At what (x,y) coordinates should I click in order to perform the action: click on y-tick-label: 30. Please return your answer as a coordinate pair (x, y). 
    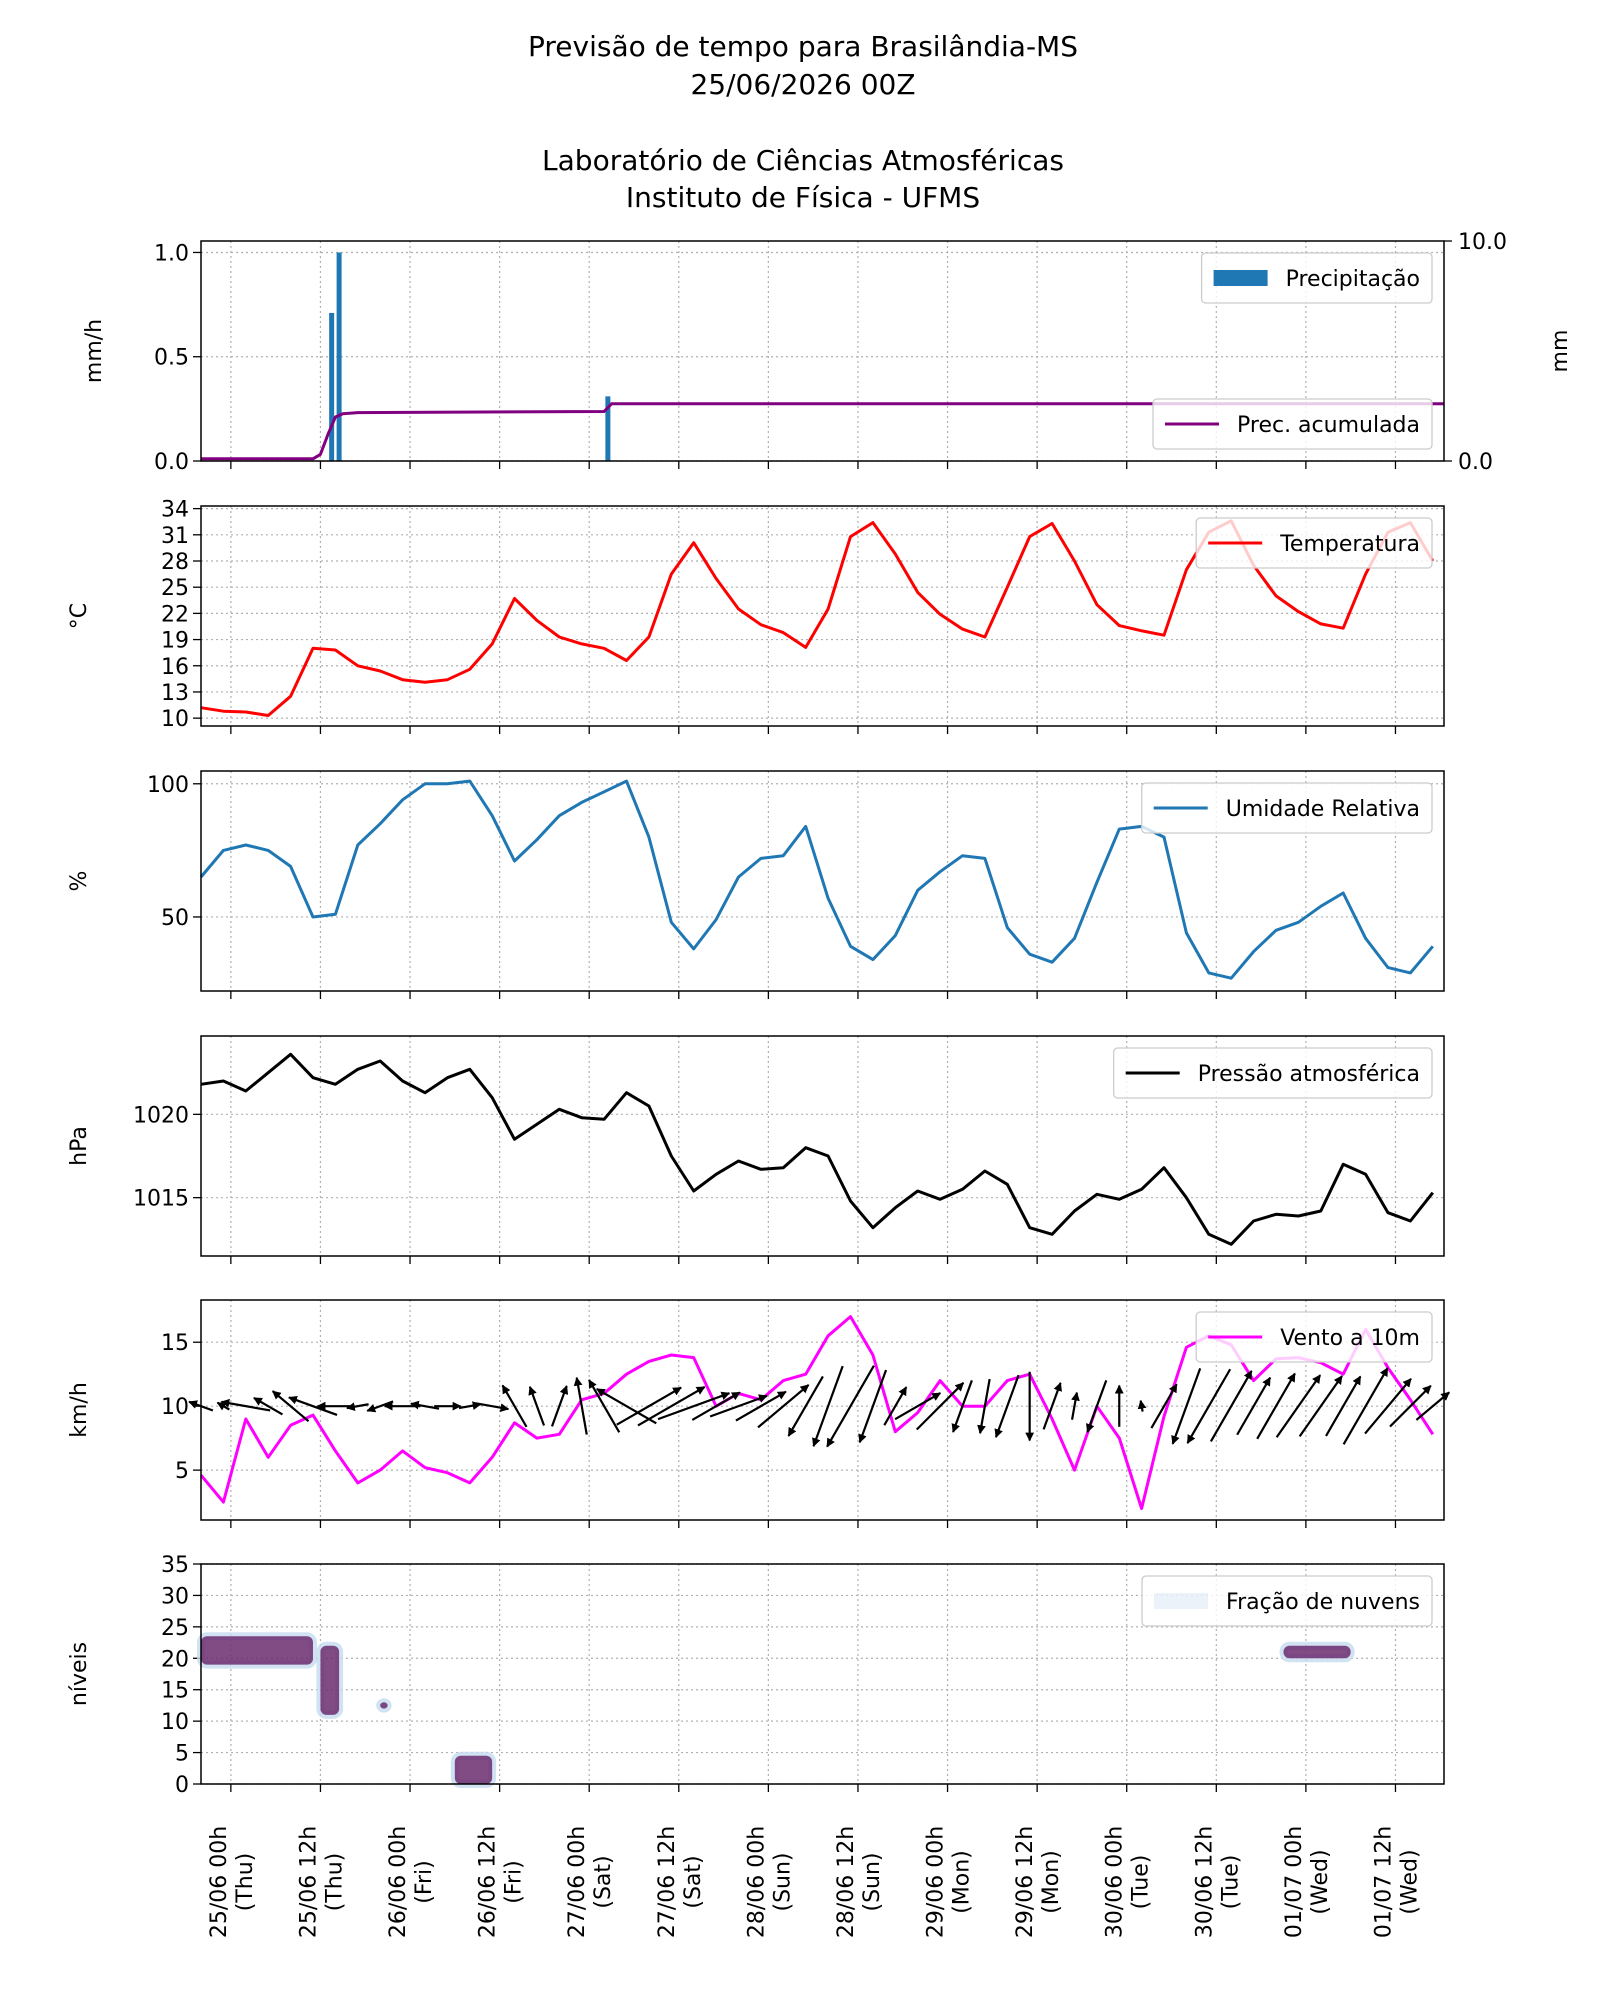
    Looking at the image, I should click on (175, 1596).